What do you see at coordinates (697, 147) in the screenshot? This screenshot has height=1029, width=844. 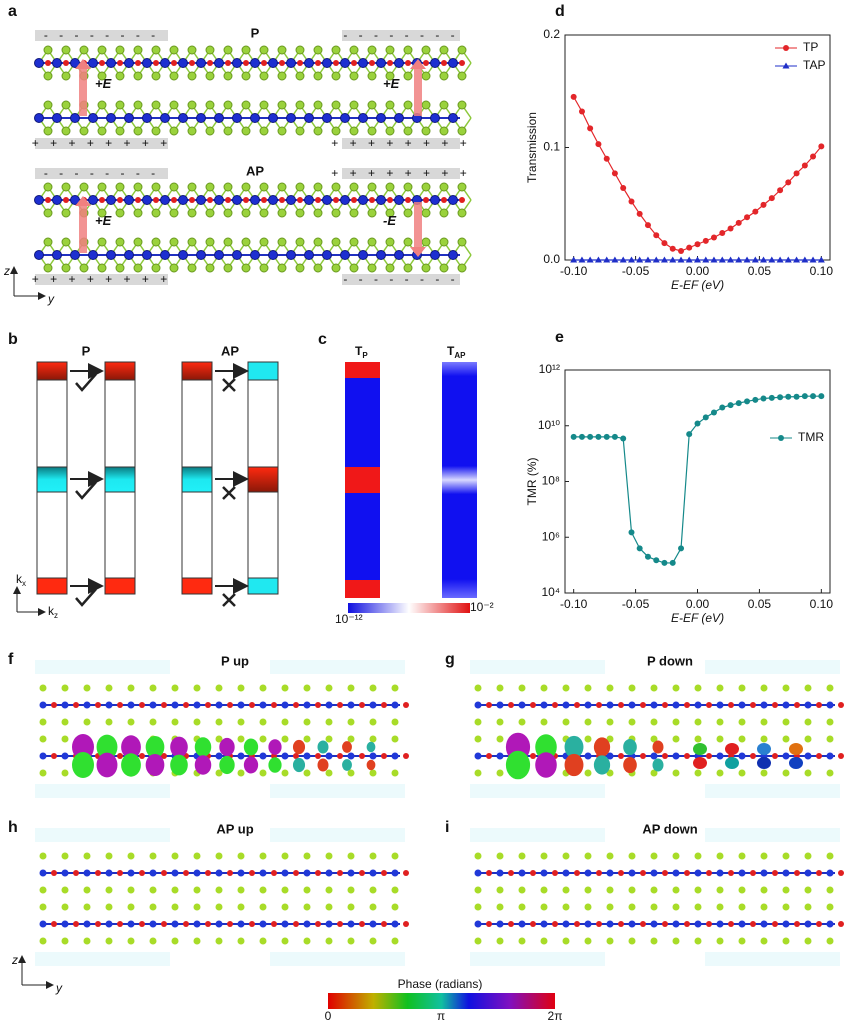 I see `plot-frame` at bounding box center [697, 147].